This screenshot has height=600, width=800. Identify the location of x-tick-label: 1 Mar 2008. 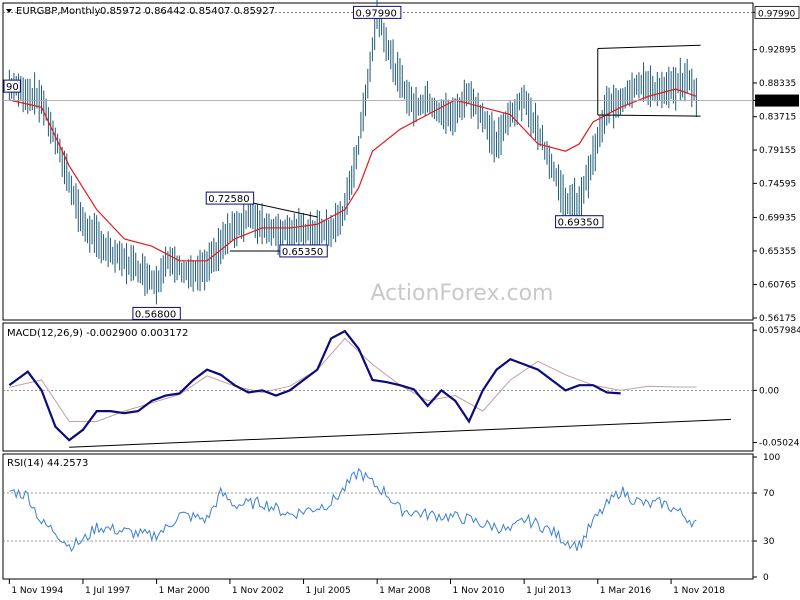
(405, 591).